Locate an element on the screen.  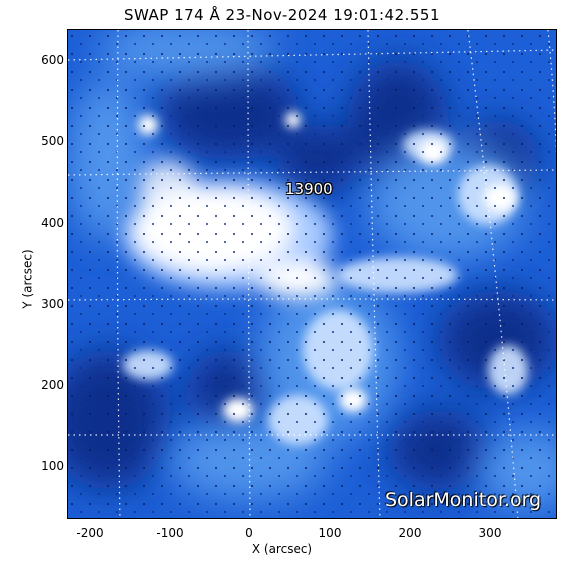
y-tick-label: 100 is located at coordinates (52, 466).